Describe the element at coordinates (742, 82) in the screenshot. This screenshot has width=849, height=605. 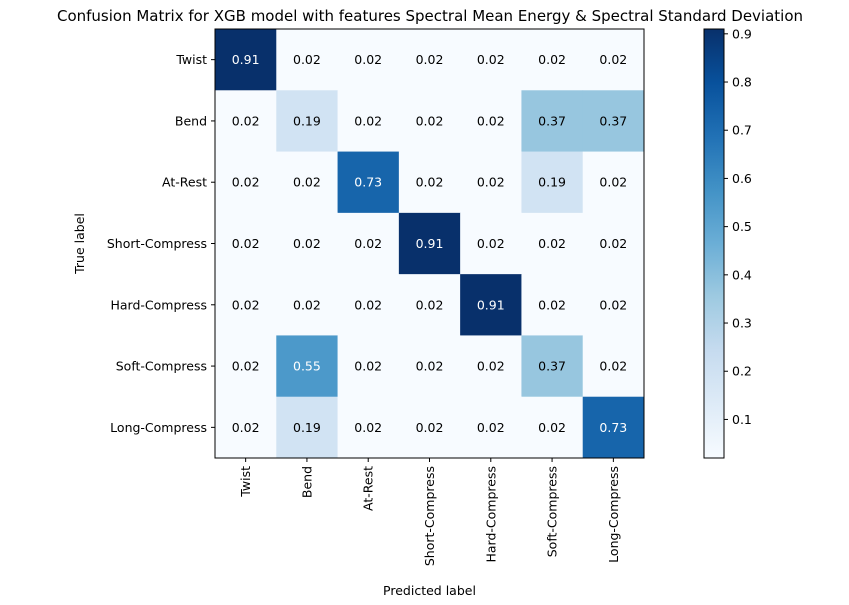
I see `colorbar-tick-label: 0.8` at that location.